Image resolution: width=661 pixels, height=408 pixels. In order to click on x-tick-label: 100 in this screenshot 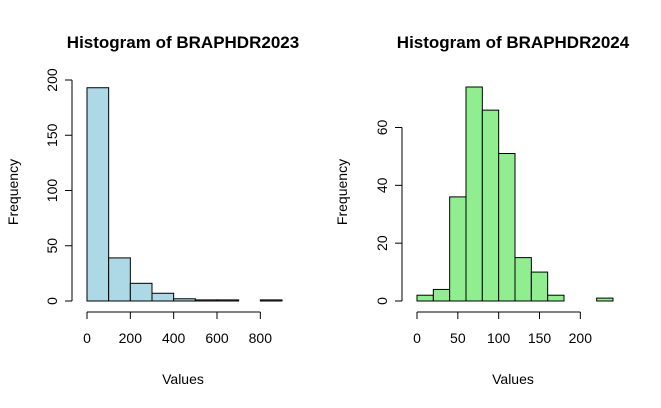, I will do `click(499, 338)`.